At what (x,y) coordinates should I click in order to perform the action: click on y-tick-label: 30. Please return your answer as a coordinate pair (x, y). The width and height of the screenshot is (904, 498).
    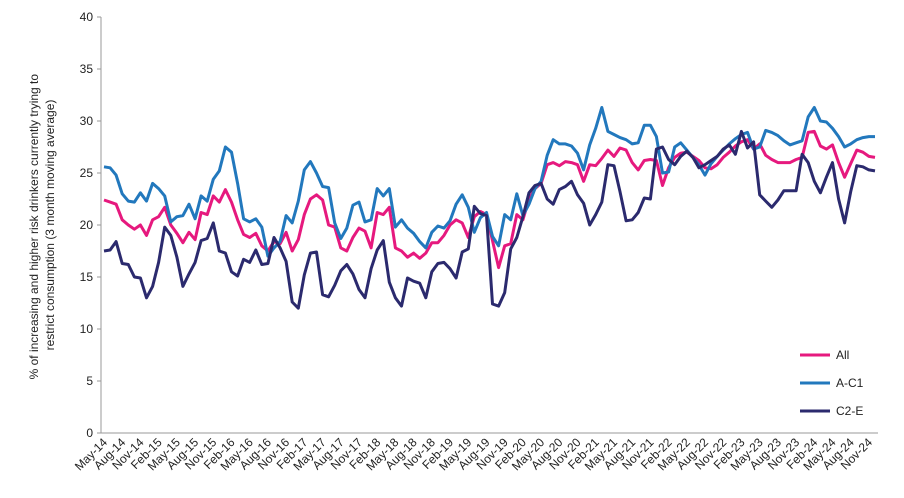
    Looking at the image, I should click on (87, 121).